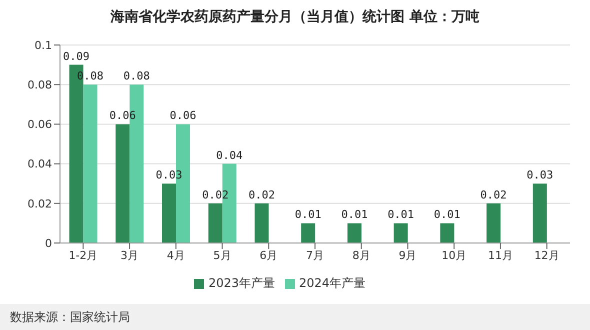 The image size is (590, 330). Describe the element at coordinates (315, 255) in the screenshot. I see `x-tick-label: 7月` at that location.